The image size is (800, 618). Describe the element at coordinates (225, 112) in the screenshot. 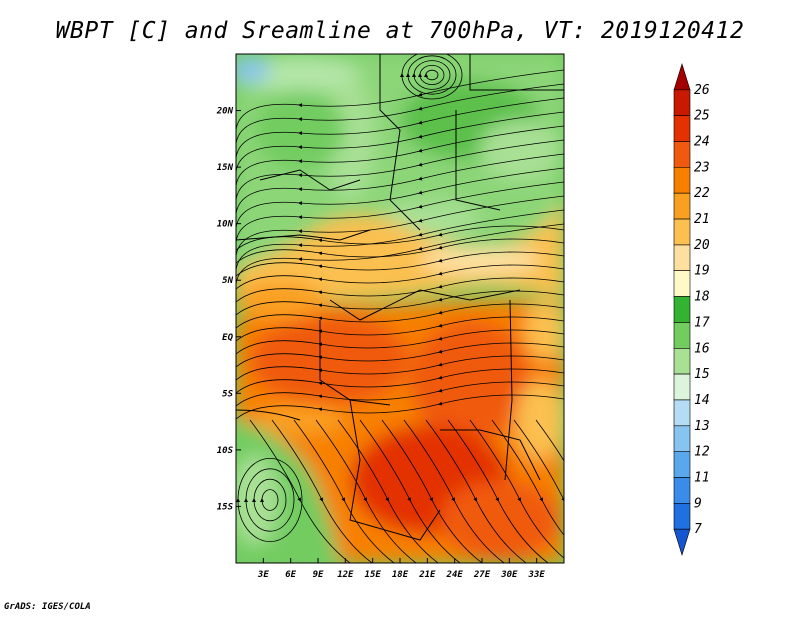

I see `lat-tick-label: 20N` at that location.